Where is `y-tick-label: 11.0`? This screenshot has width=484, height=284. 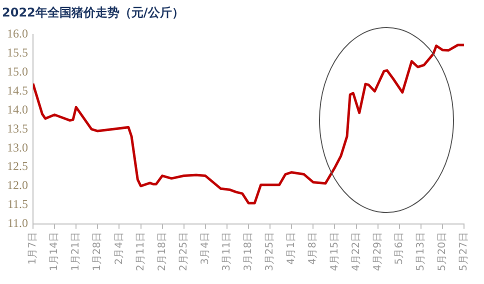 y-tick-label: 11.0 is located at coordinates (17, 223).